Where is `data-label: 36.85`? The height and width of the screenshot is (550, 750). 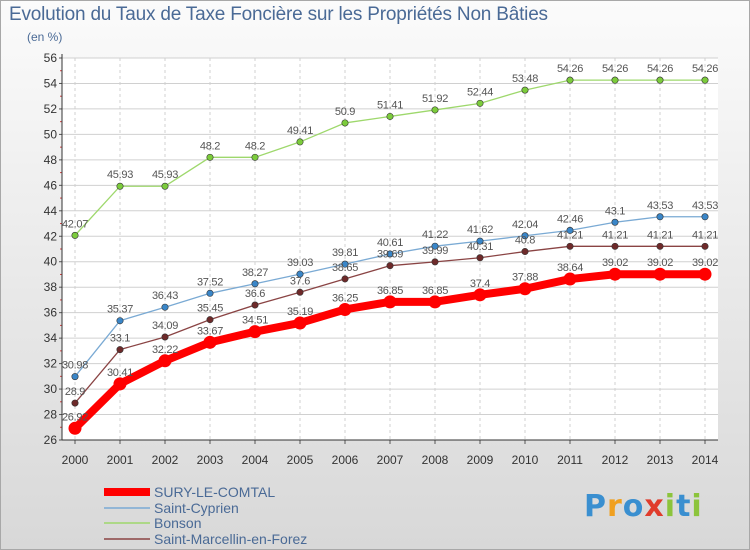
data-label: 36.85 is located at coordinates (390, 291).